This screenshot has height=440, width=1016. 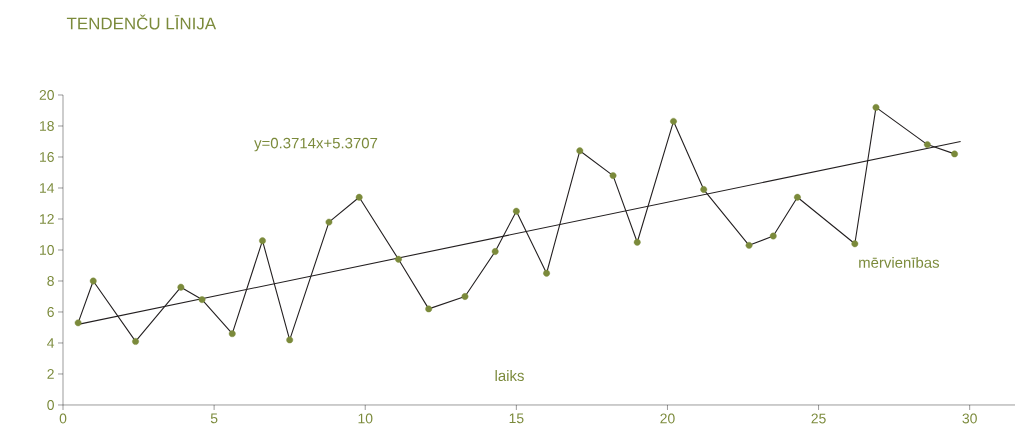 What do you see at coordinates (214, 418) in the screenshot?
I see `x-tick-label: 5` at bounding box center [214, 418].